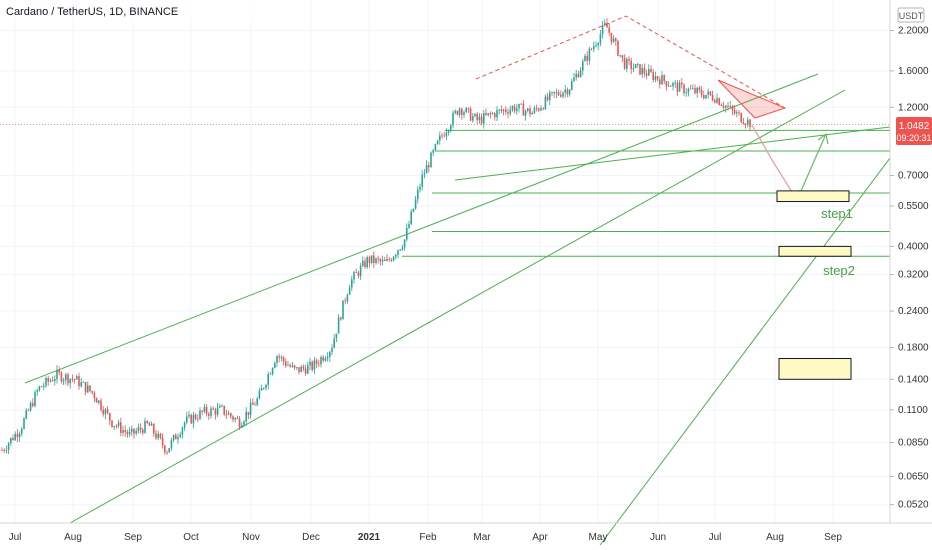  What do you see at coordinates (369, 537) in the screenshot?
I see `x-tick-label: 2021` at bounding box center [369, 537].